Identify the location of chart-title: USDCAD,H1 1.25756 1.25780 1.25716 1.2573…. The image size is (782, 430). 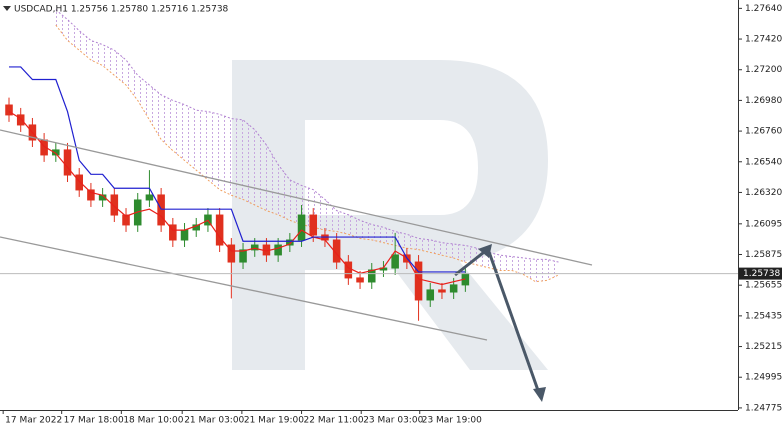
(121, 10).